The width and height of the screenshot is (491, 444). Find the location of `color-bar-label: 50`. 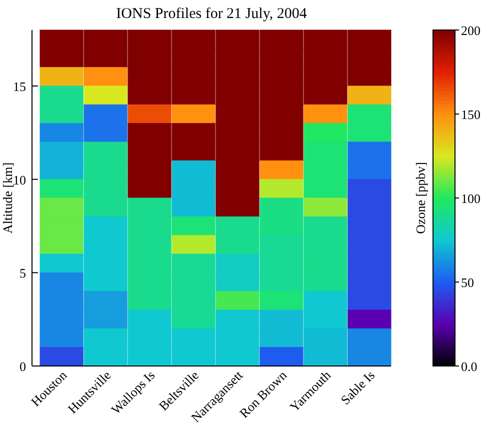

color-bar-label: 50 is located at coordinates (467, 282).